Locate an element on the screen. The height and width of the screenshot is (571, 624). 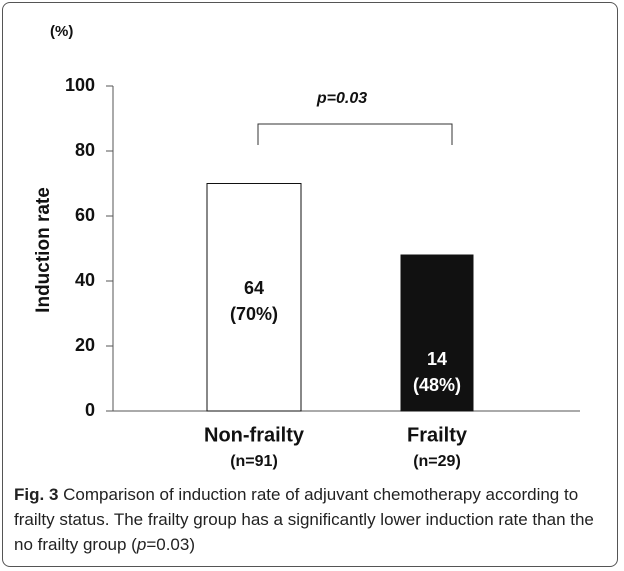
caption-label: Fig. 3 is located at coordinates (36, 494).